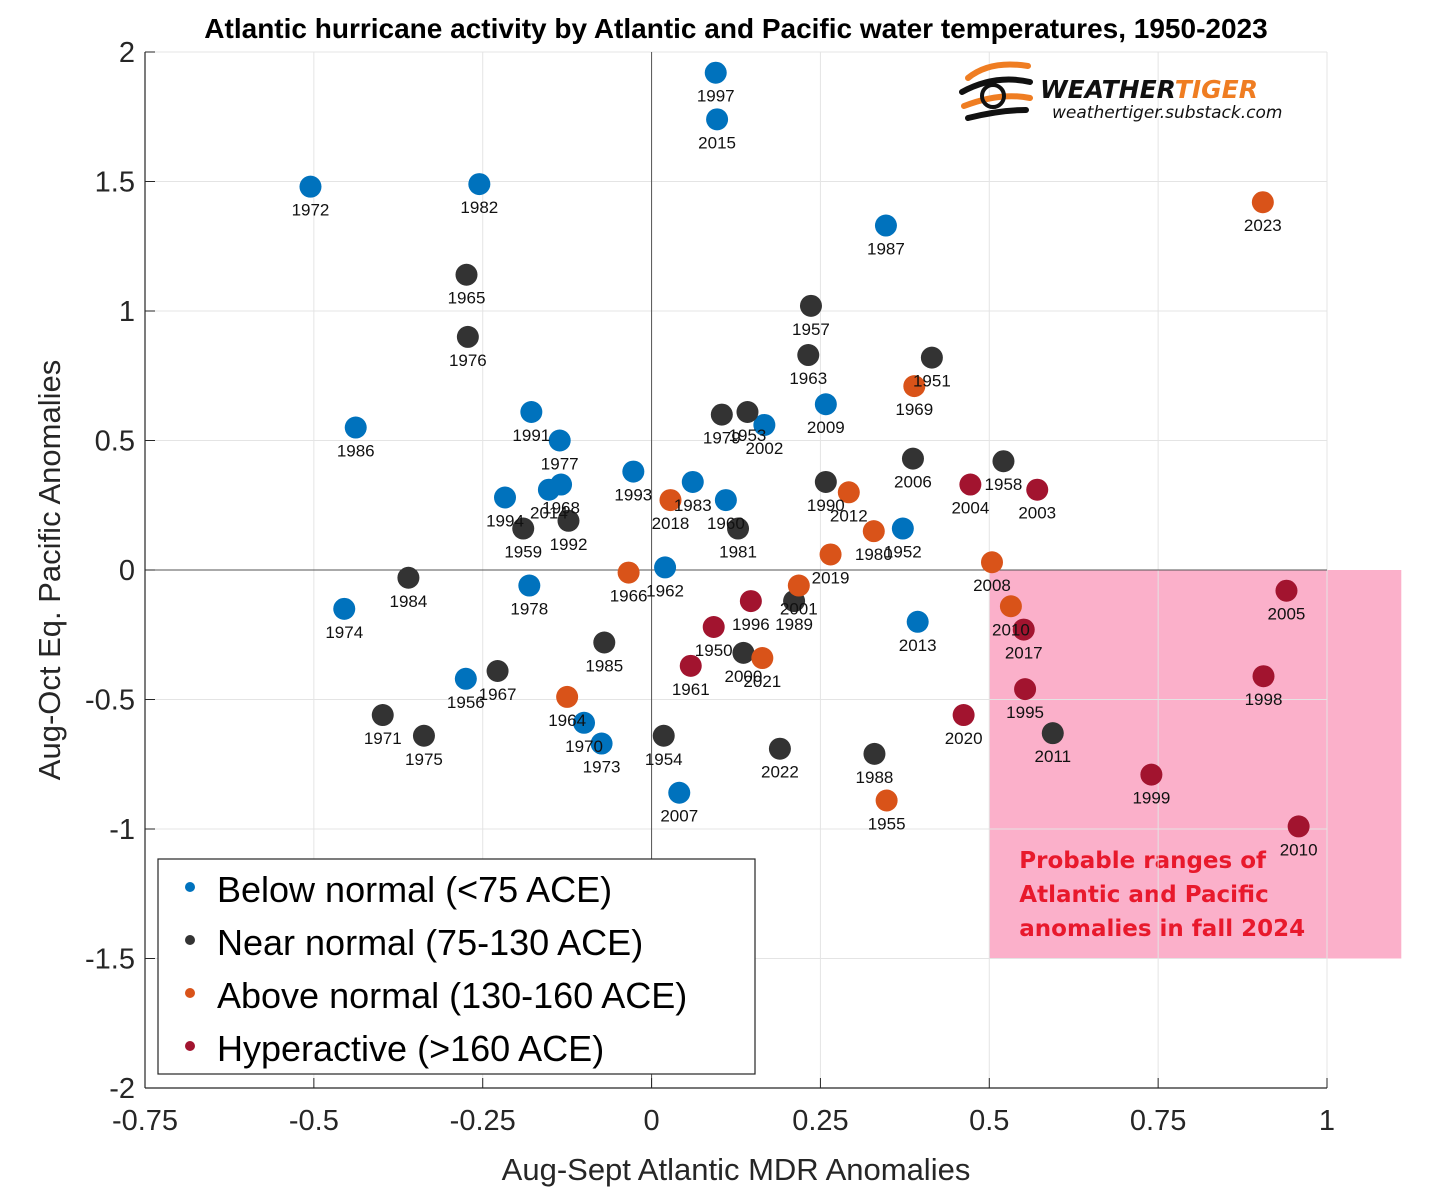 This screenshot has width=1456, height=1195. Describe the element at coordinates (531, 412) in the screenshot. I see `data-point-1991` at that location.